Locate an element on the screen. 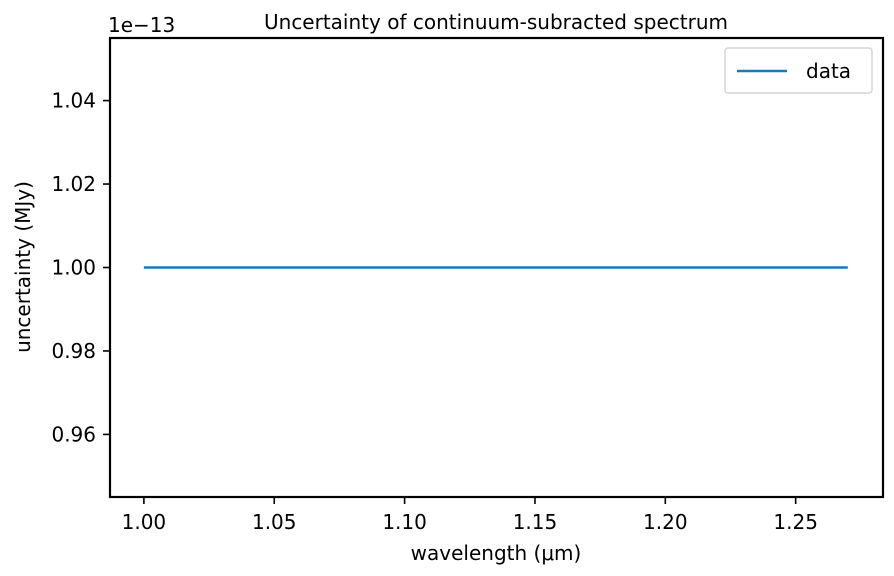  x-tick-label: 1.00 is located at coordinates (144, 522).